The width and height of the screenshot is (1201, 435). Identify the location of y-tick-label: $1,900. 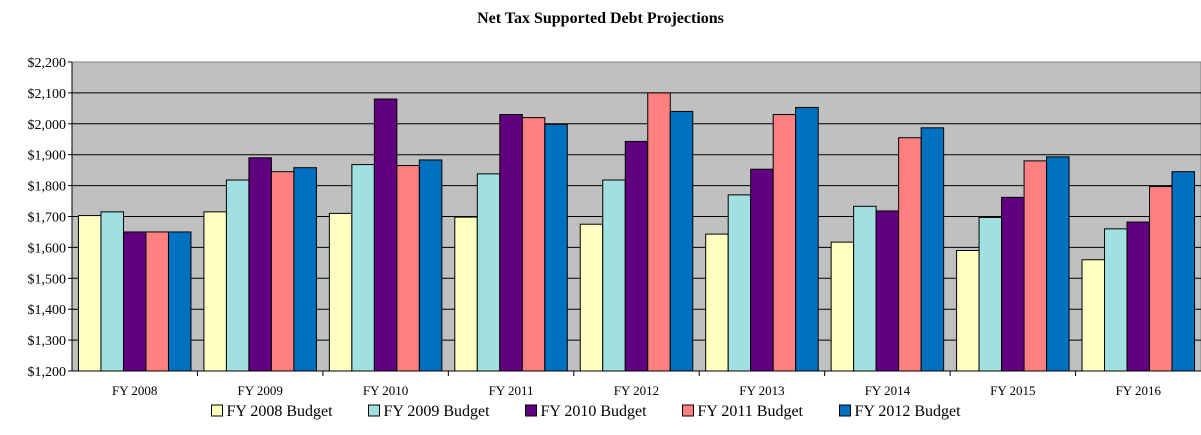
(47, 156).